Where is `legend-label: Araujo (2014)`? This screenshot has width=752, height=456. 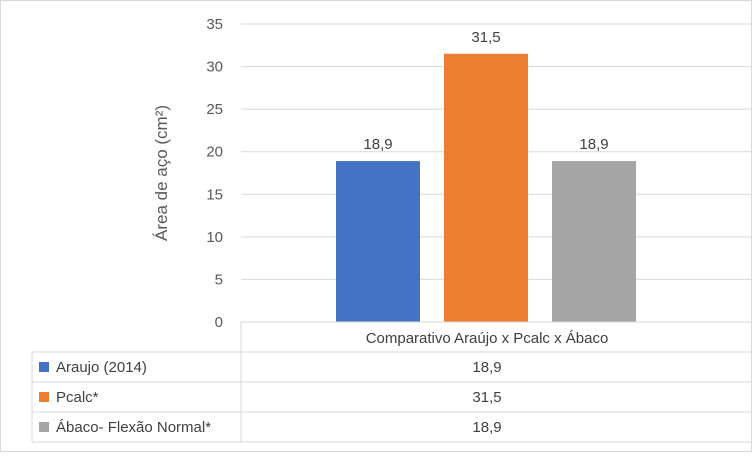 legend-label: Araujo (2014) is located at coordinates (101, 367).